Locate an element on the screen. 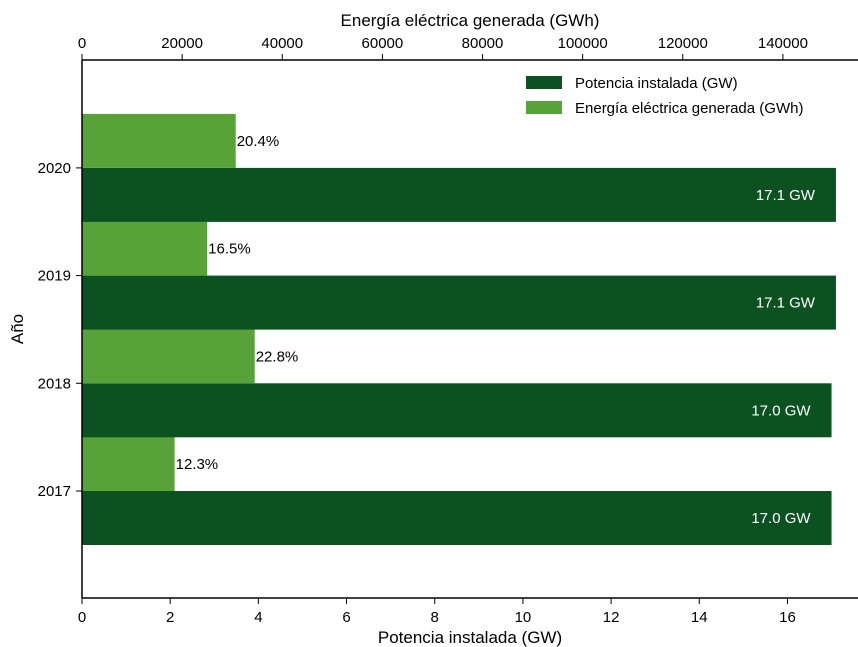 The image size is (858, 647). y-tick-label-2020: 2020 is located at coordinates (54, 168).